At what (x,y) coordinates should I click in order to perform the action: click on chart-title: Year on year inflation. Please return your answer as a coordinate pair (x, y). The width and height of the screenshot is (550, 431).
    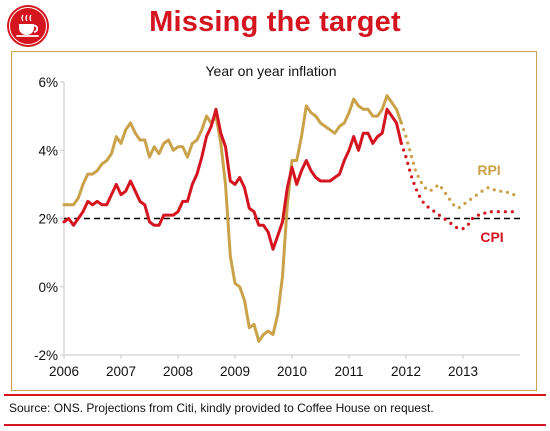
    Looking at the image, I should click on (270, 71).